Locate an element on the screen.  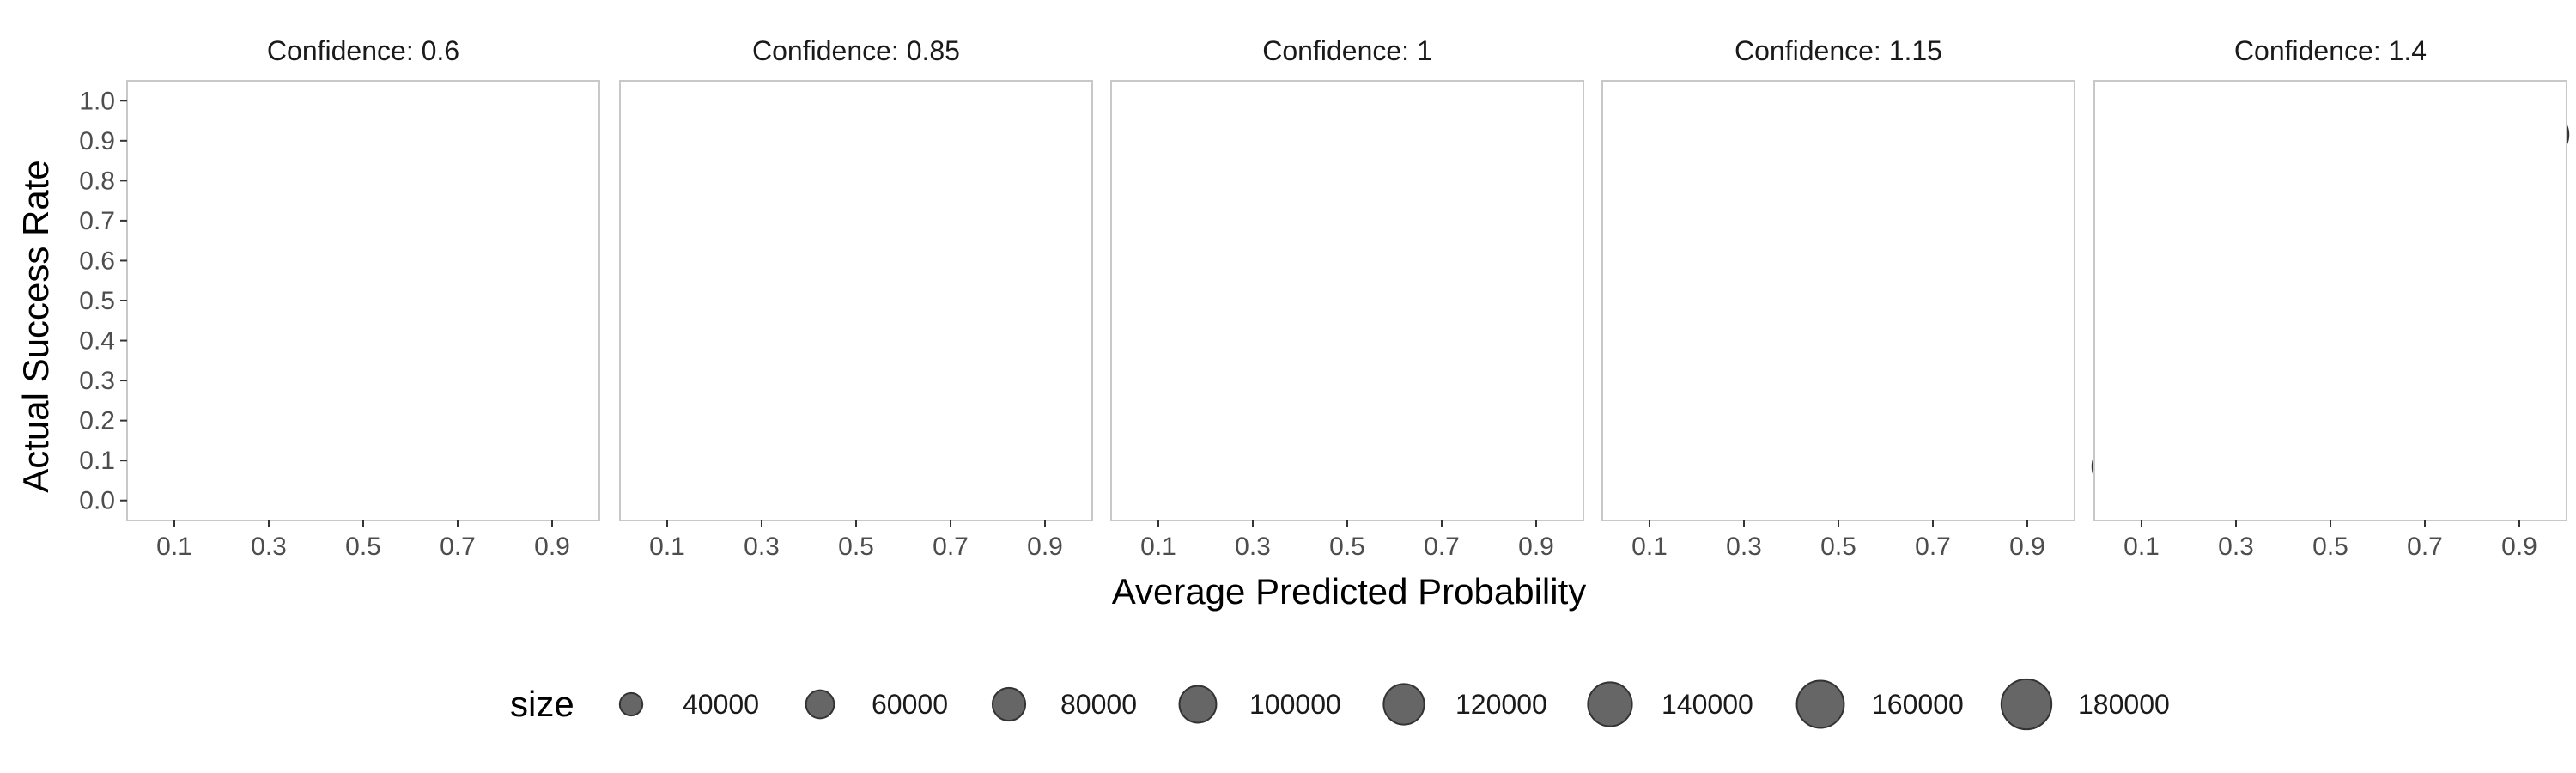
legend-key-label: 180000 is located at coordinates (2124, 704).